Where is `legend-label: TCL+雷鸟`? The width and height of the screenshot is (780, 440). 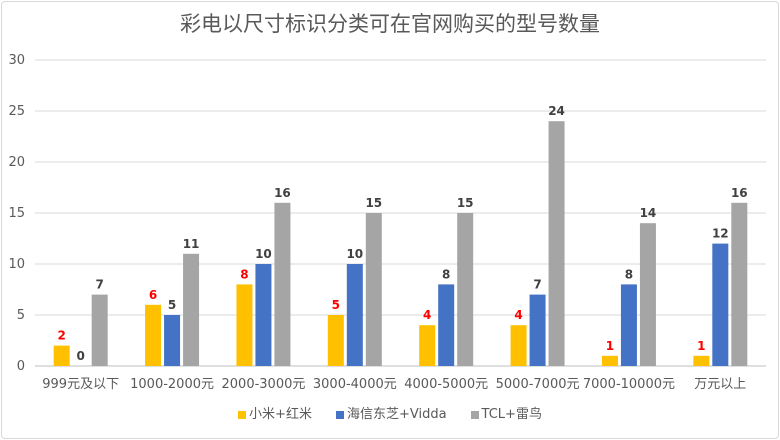
legend-label: TCL+雷鸟 is located at coordinates (511, 414).